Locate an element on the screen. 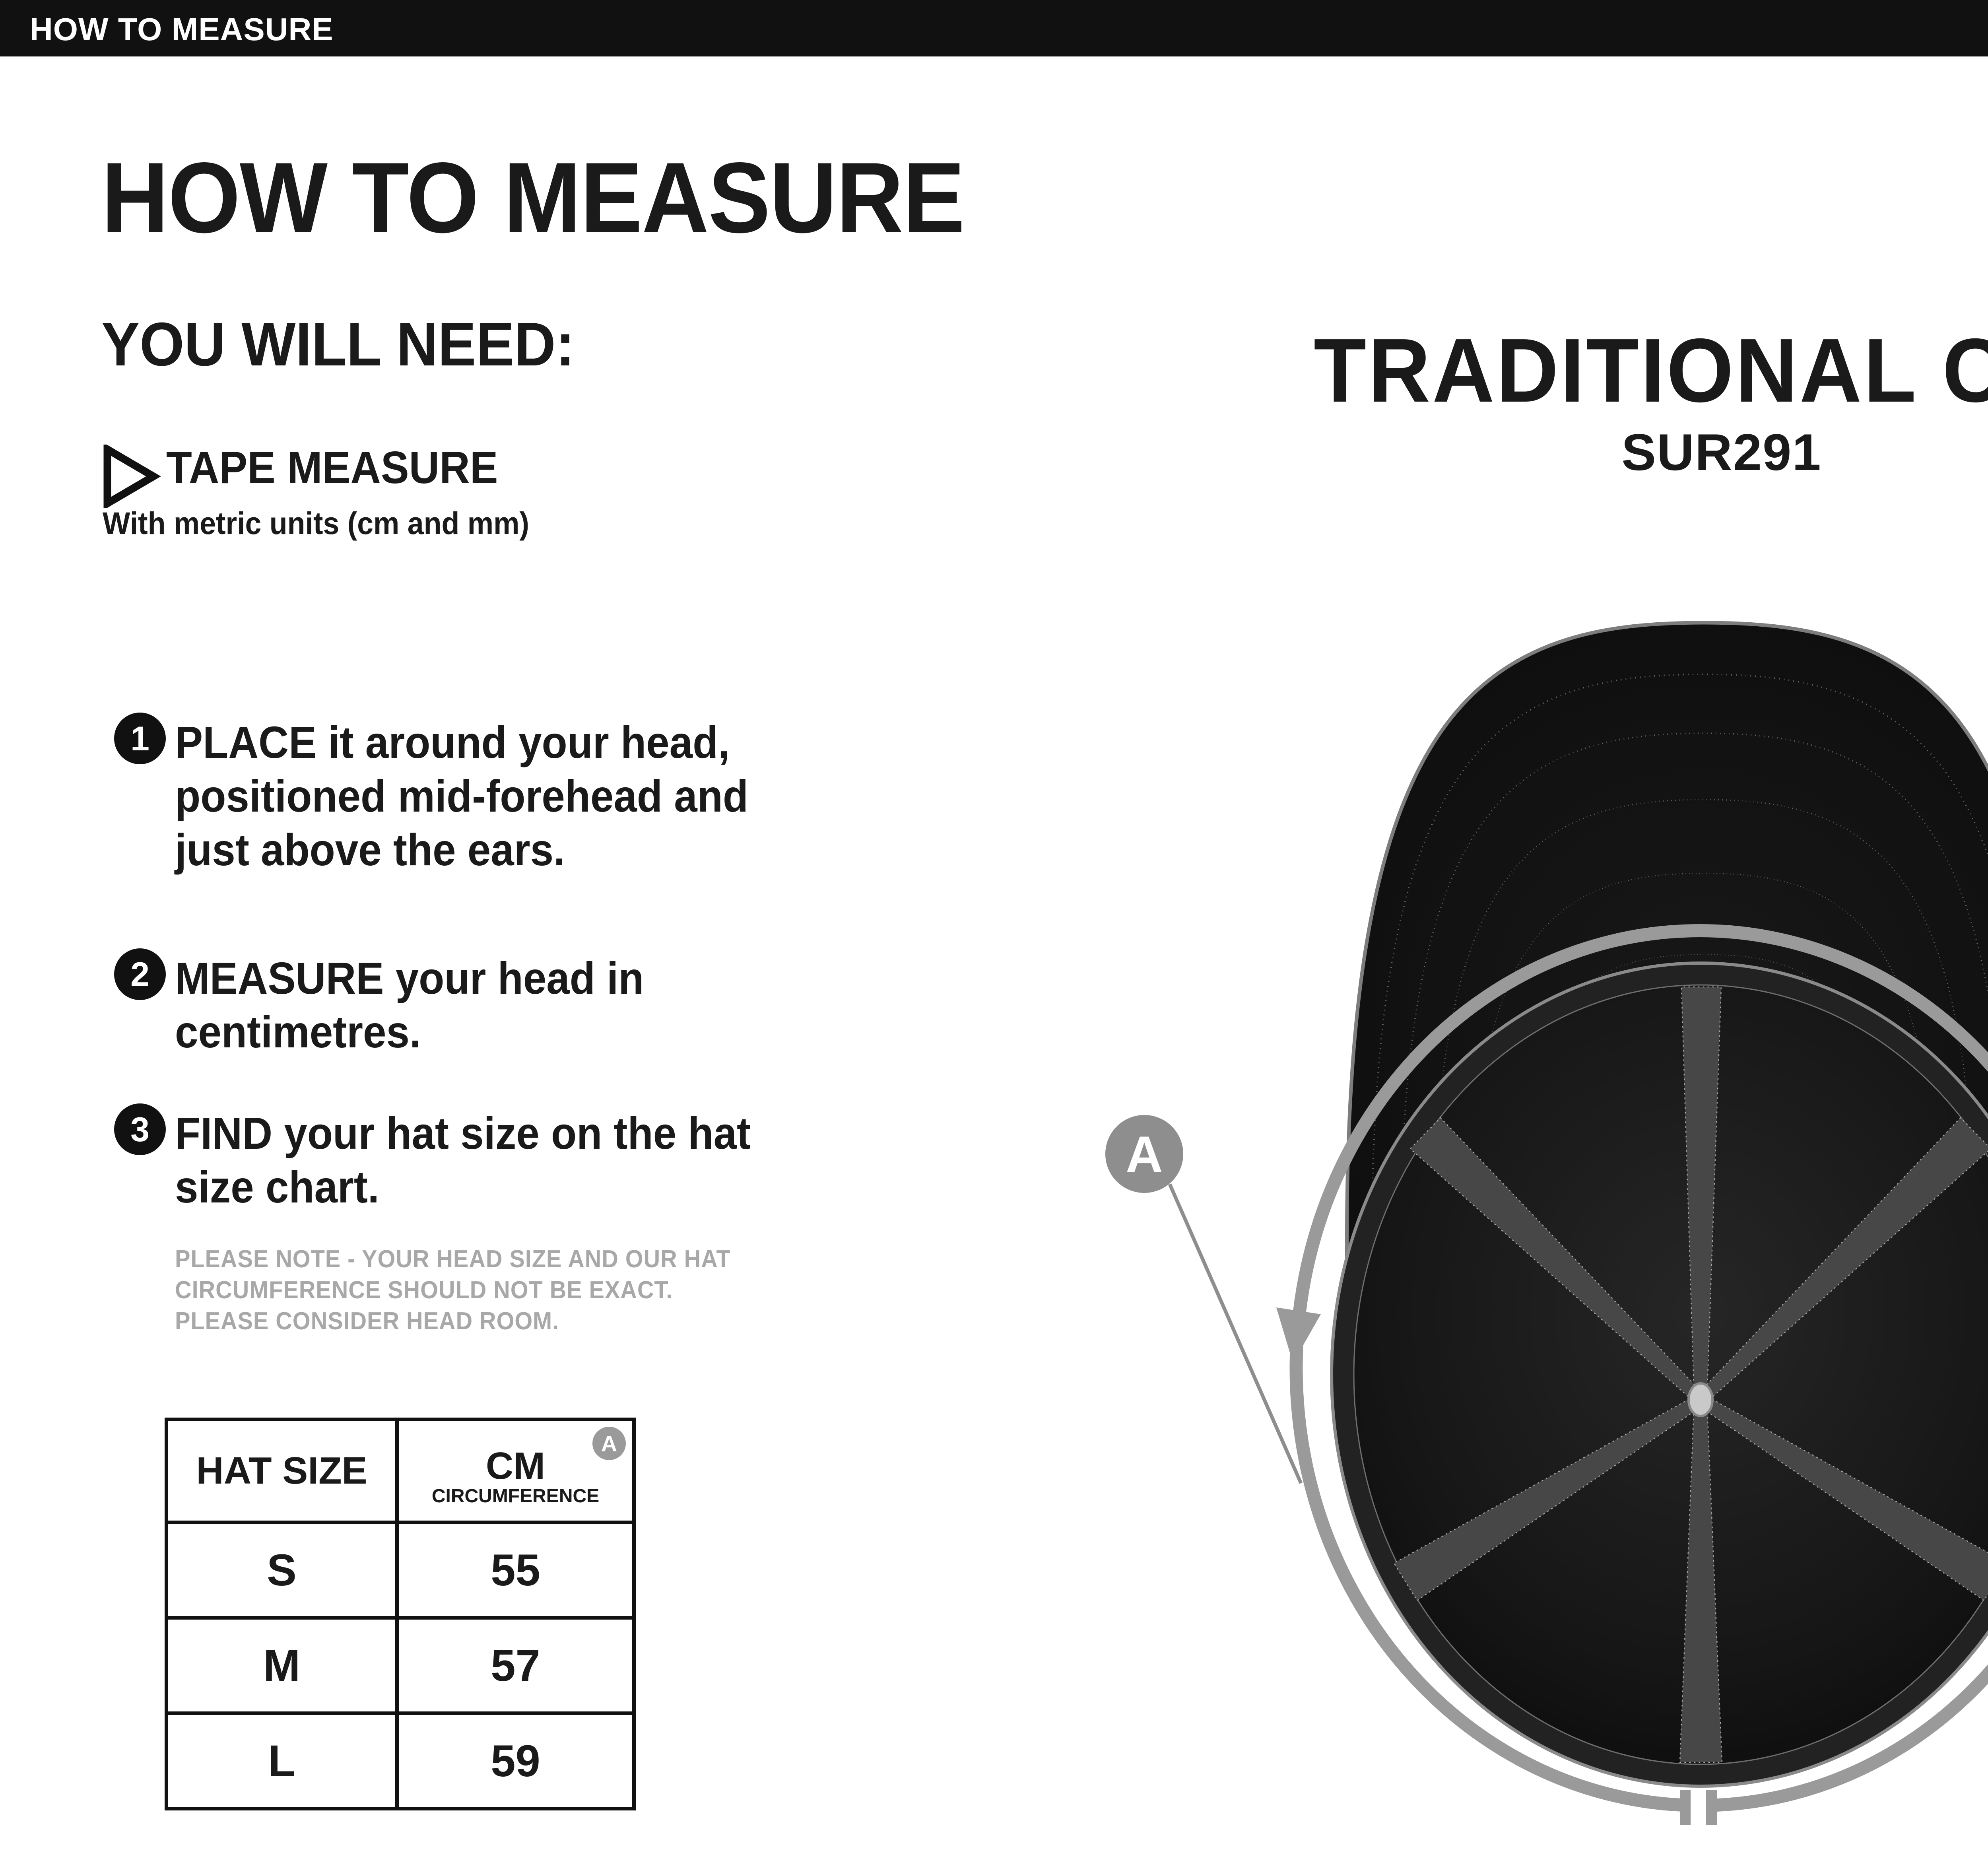 The image size is (1988, 1853). step-2-text: MEASURE your head in centimetres. is located at coordinates (409, 1005).